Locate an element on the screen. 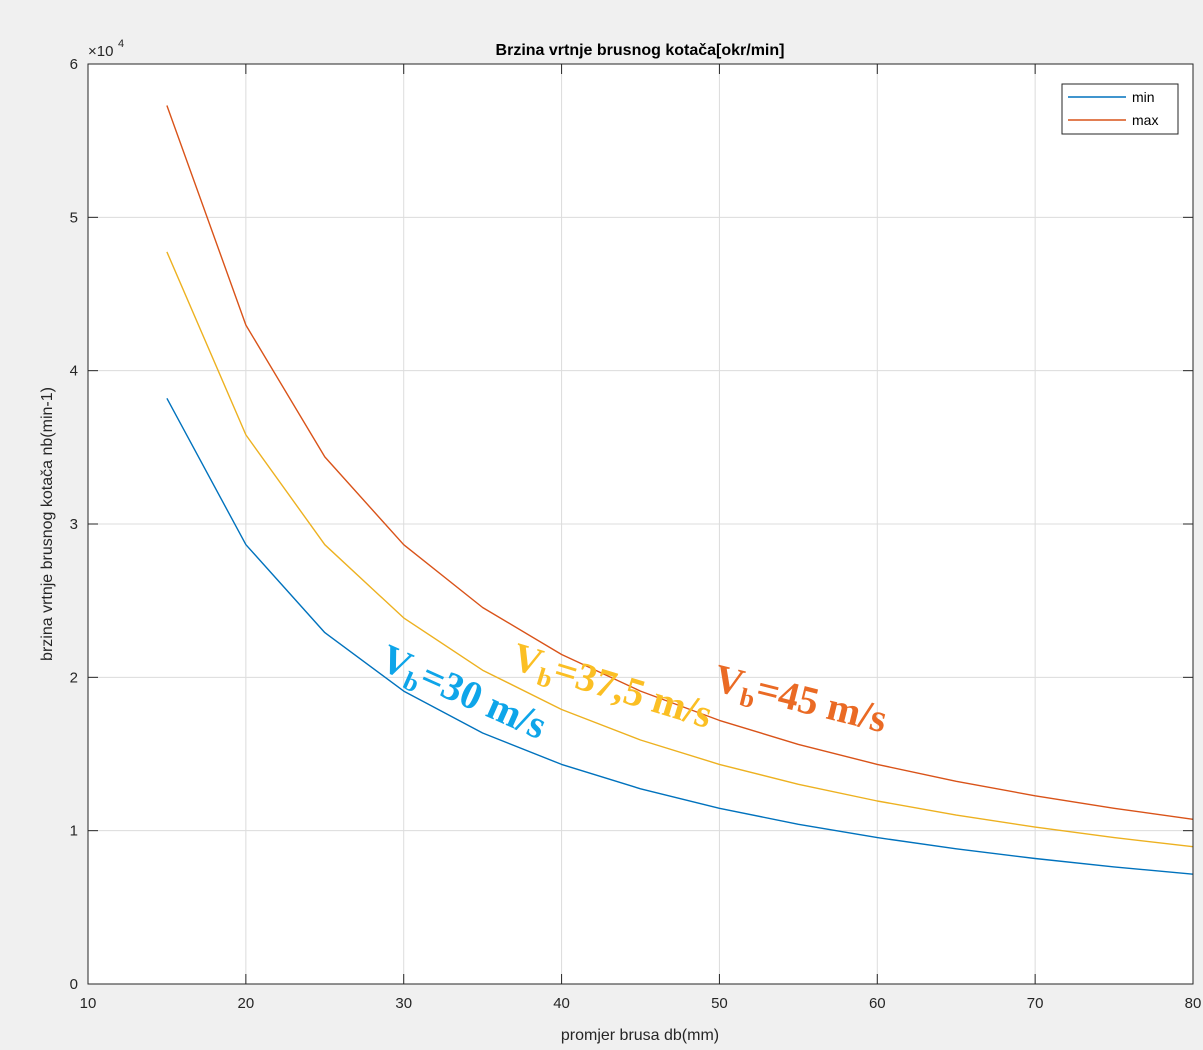 The height and width of the screenshot is (1050, 1203). y-exponent-power: 4 is located at coordinates (121, 44).